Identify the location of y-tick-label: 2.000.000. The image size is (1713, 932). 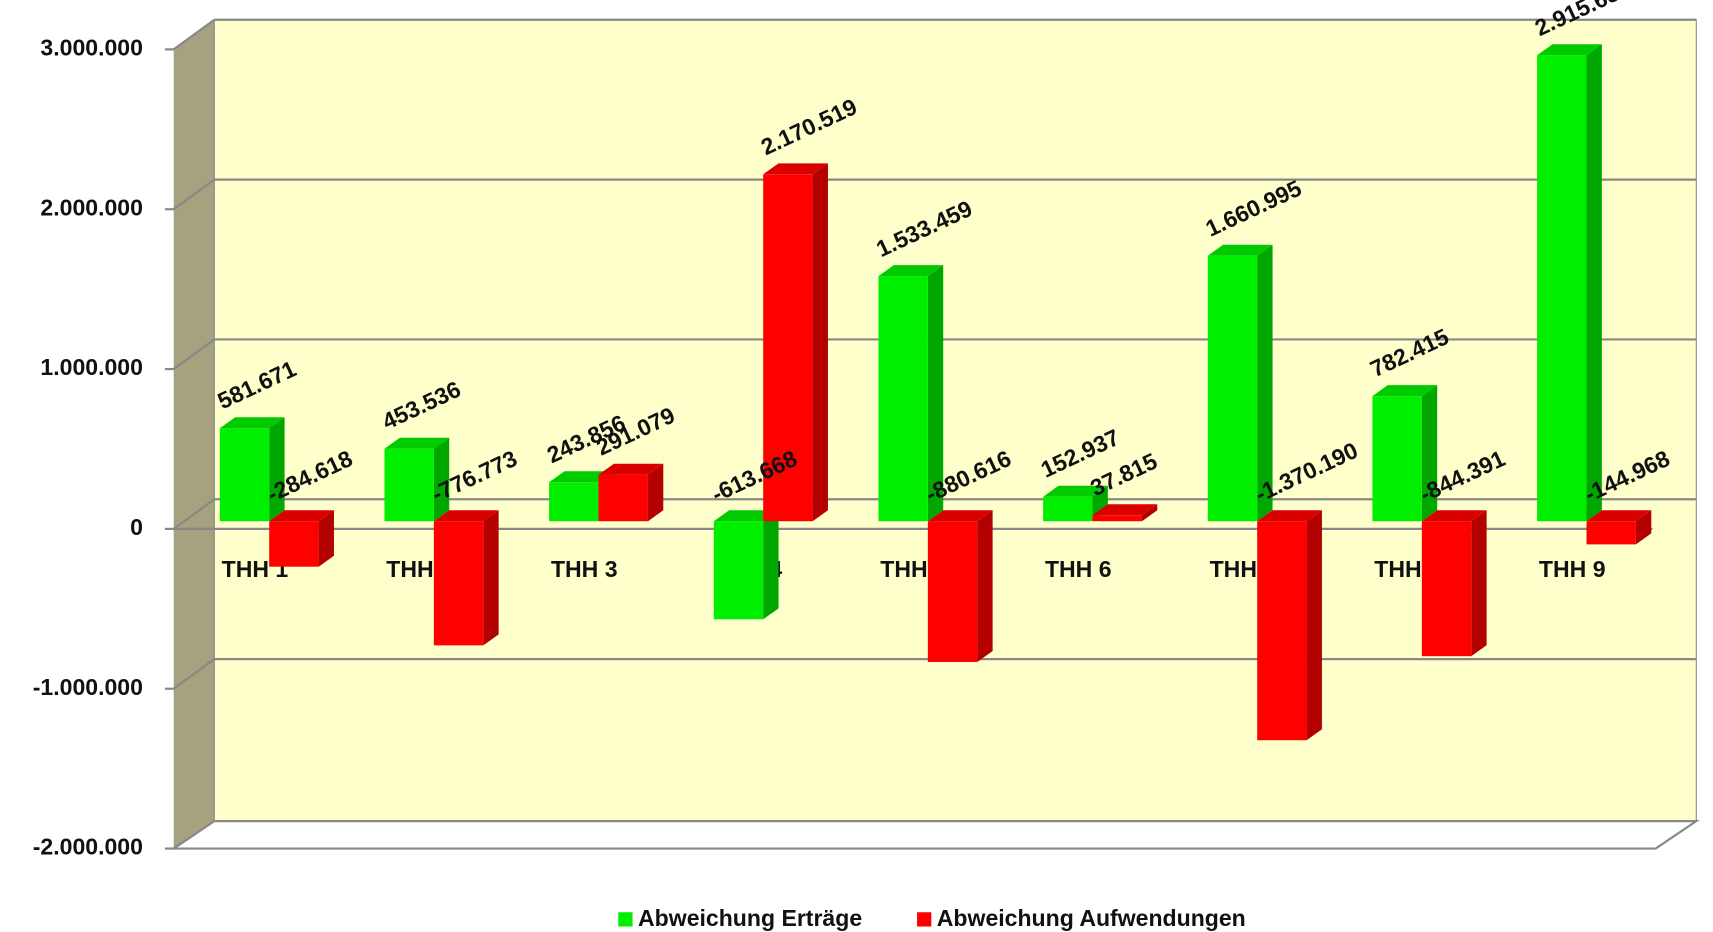
(91, 207).